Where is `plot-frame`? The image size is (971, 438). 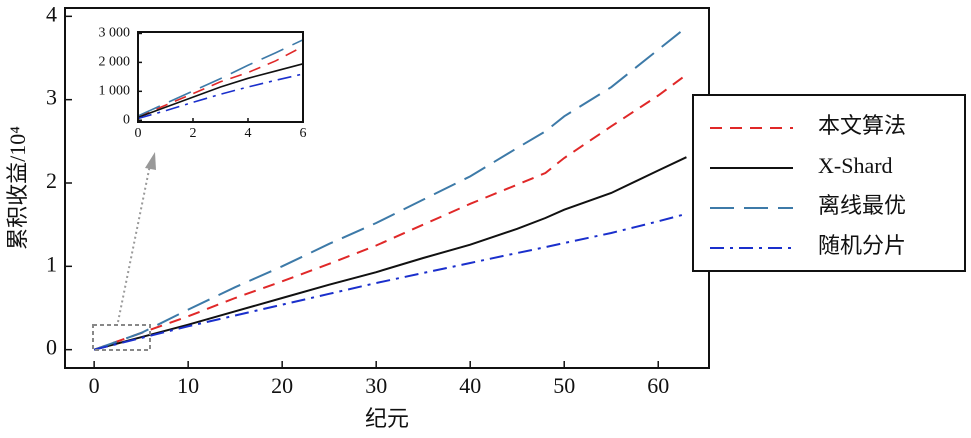
plot-frame is located at coordinates (220, 77).